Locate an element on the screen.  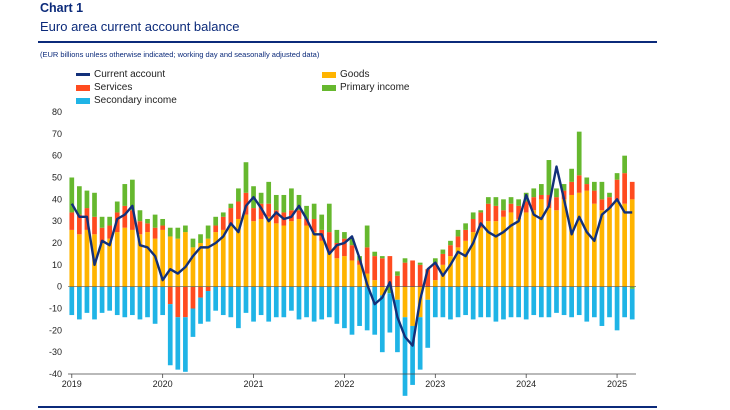
y-tick-label: 60 is located at coordinates (57, 156).